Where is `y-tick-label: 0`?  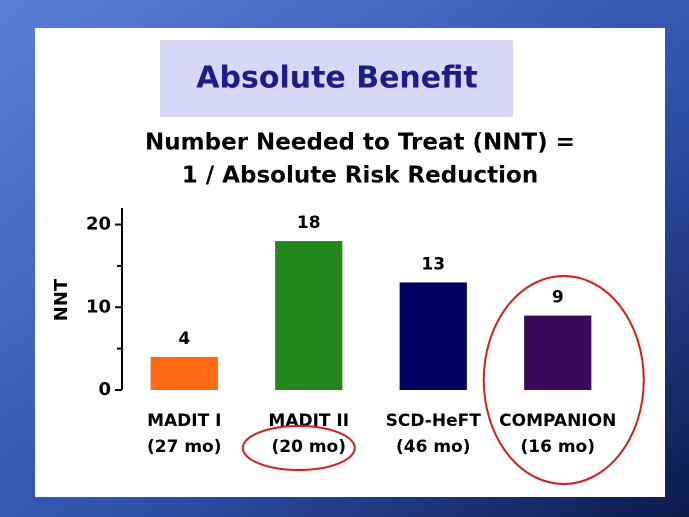 y-tick-label: 0 is located at coordinates (104, 389).